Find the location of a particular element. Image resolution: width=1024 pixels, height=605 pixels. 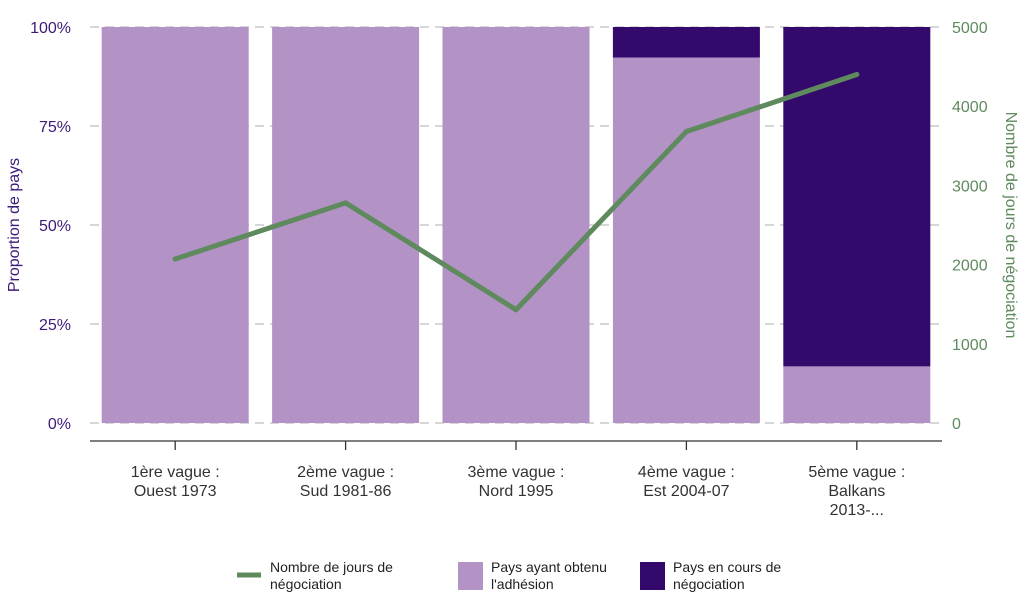

y-right-tick-label: 5000 is located at coordinates (970, 28).